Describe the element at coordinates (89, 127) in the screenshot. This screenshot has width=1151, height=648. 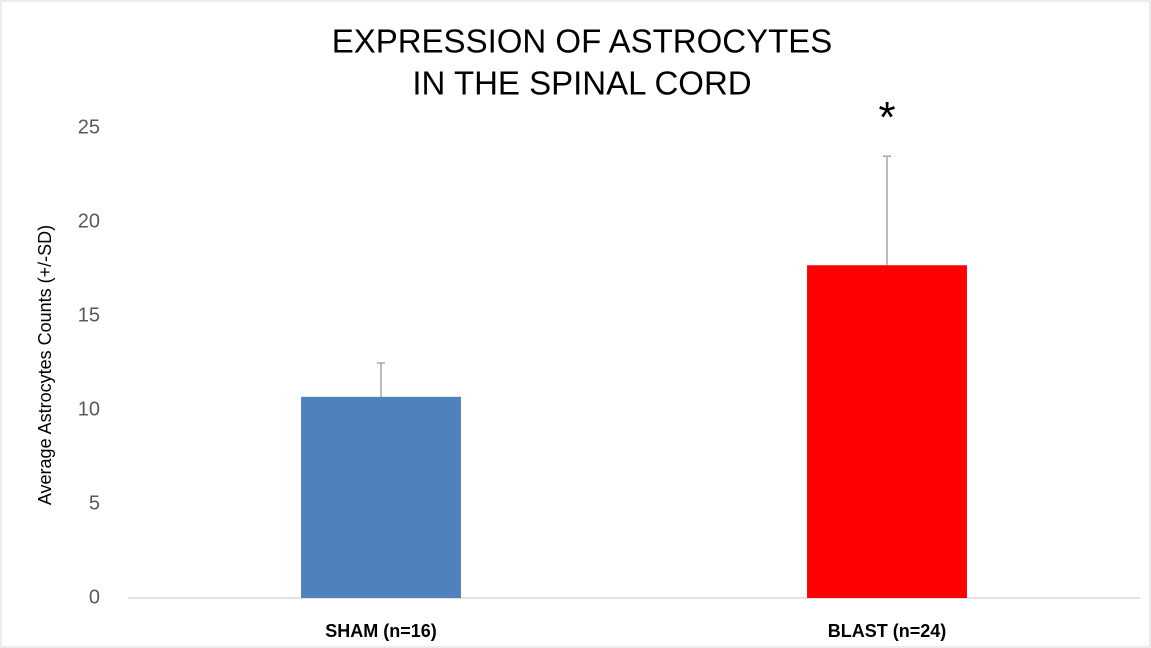
I see `y-tick-label: 25` at that location.